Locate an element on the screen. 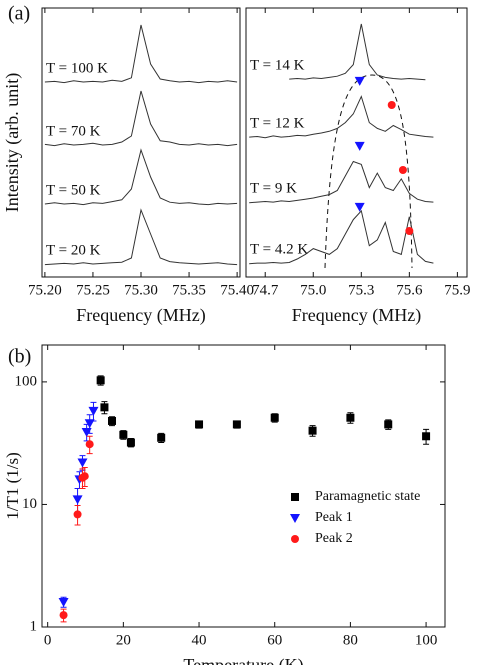 The width and height of the screenshot is (490, 665). panel-label: (b) is located at coordinates (19, 357).